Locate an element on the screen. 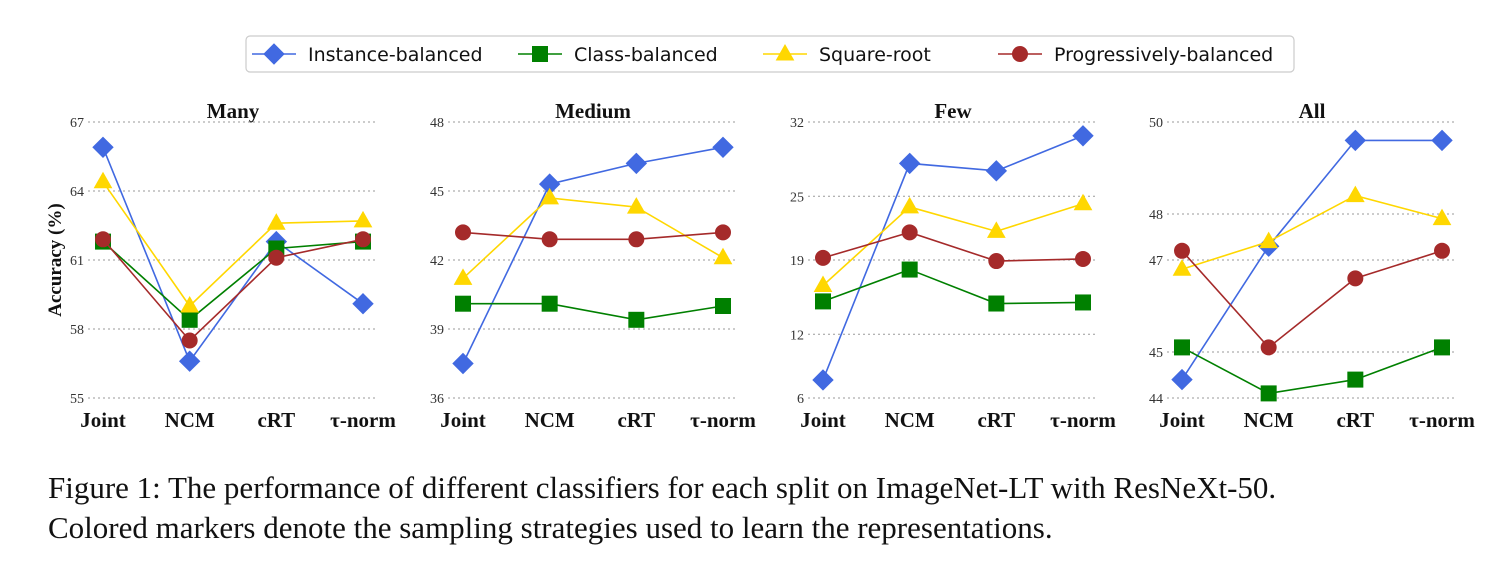 Image resolution: width=1498 pixels, height=588 pixels. y-tick-label: 44 is located at coordinates (1156, 399).